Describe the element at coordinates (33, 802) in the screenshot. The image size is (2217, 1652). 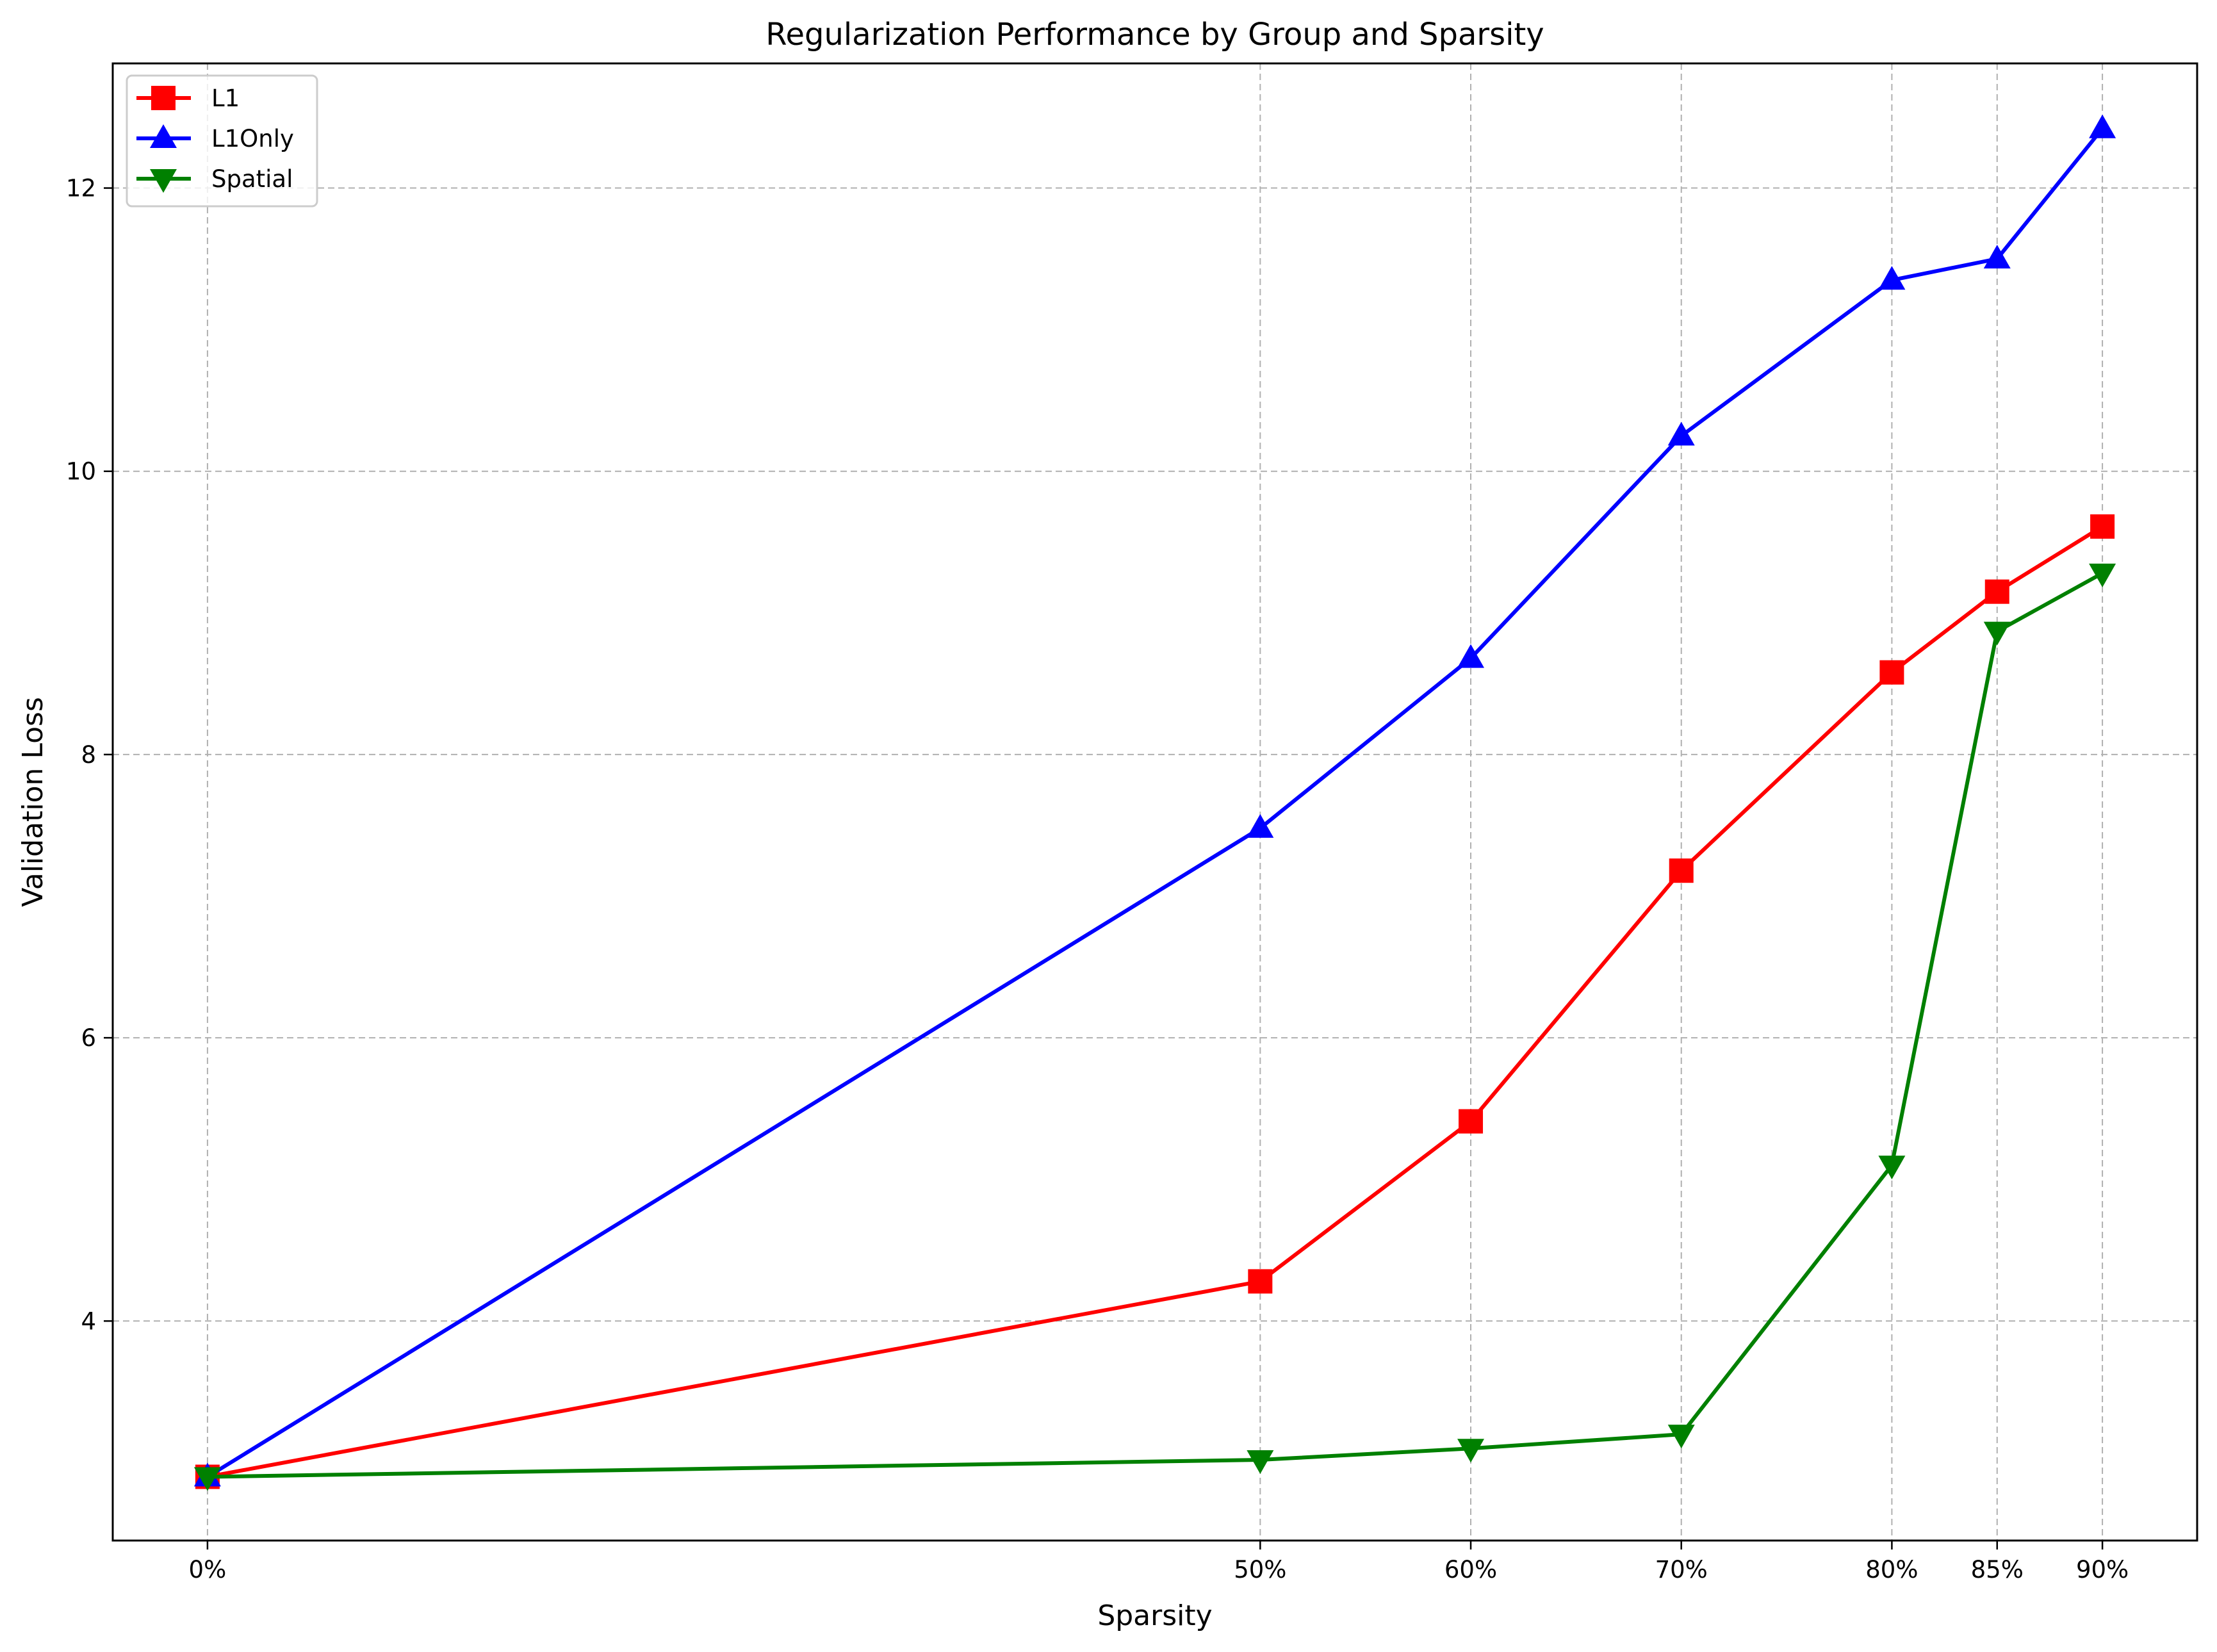
I see `y-axis-label: Validation Loss` at that location.